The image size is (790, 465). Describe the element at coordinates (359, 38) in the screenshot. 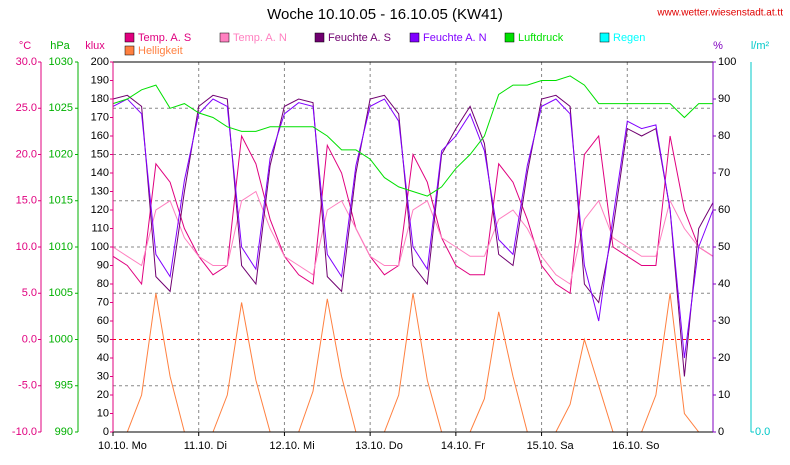

I see `legend-label: Feuchte A. S` at that location.